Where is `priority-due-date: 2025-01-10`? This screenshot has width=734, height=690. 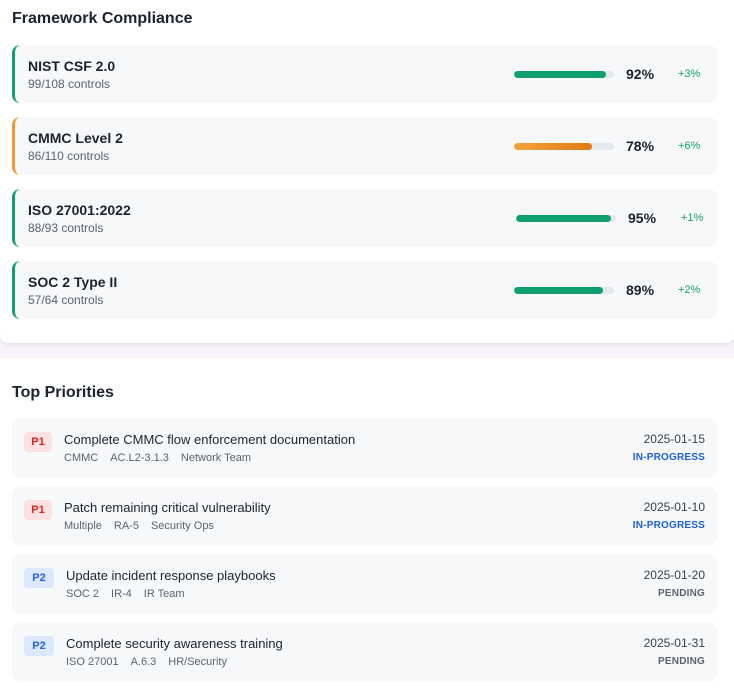 priority-due-date: 2025-01-10 is located at coordinates (674, 507).